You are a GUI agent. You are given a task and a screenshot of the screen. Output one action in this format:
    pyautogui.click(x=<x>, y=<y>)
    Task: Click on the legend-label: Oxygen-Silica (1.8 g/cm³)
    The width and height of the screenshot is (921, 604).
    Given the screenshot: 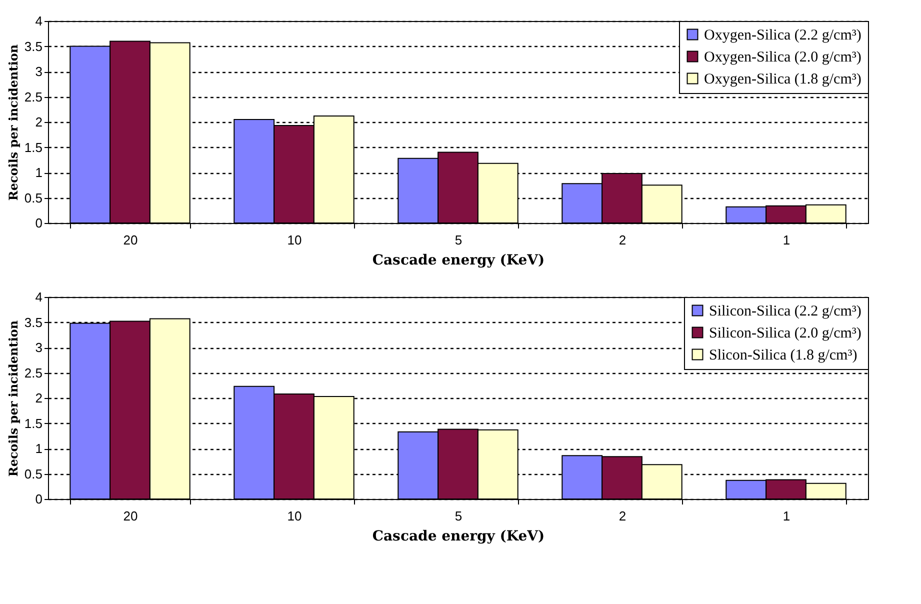 What is the action you would take?
    pyautogui.click(x=783, y=80)
    